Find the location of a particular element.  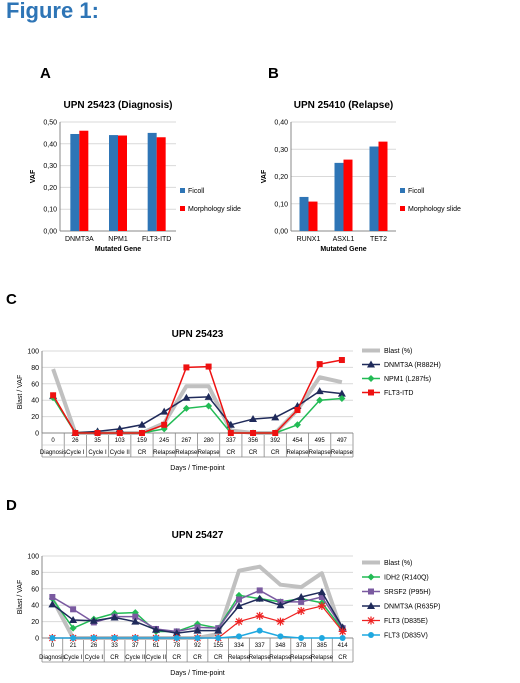

figure-title: Figure 1: is located at coordinates (52, 11).